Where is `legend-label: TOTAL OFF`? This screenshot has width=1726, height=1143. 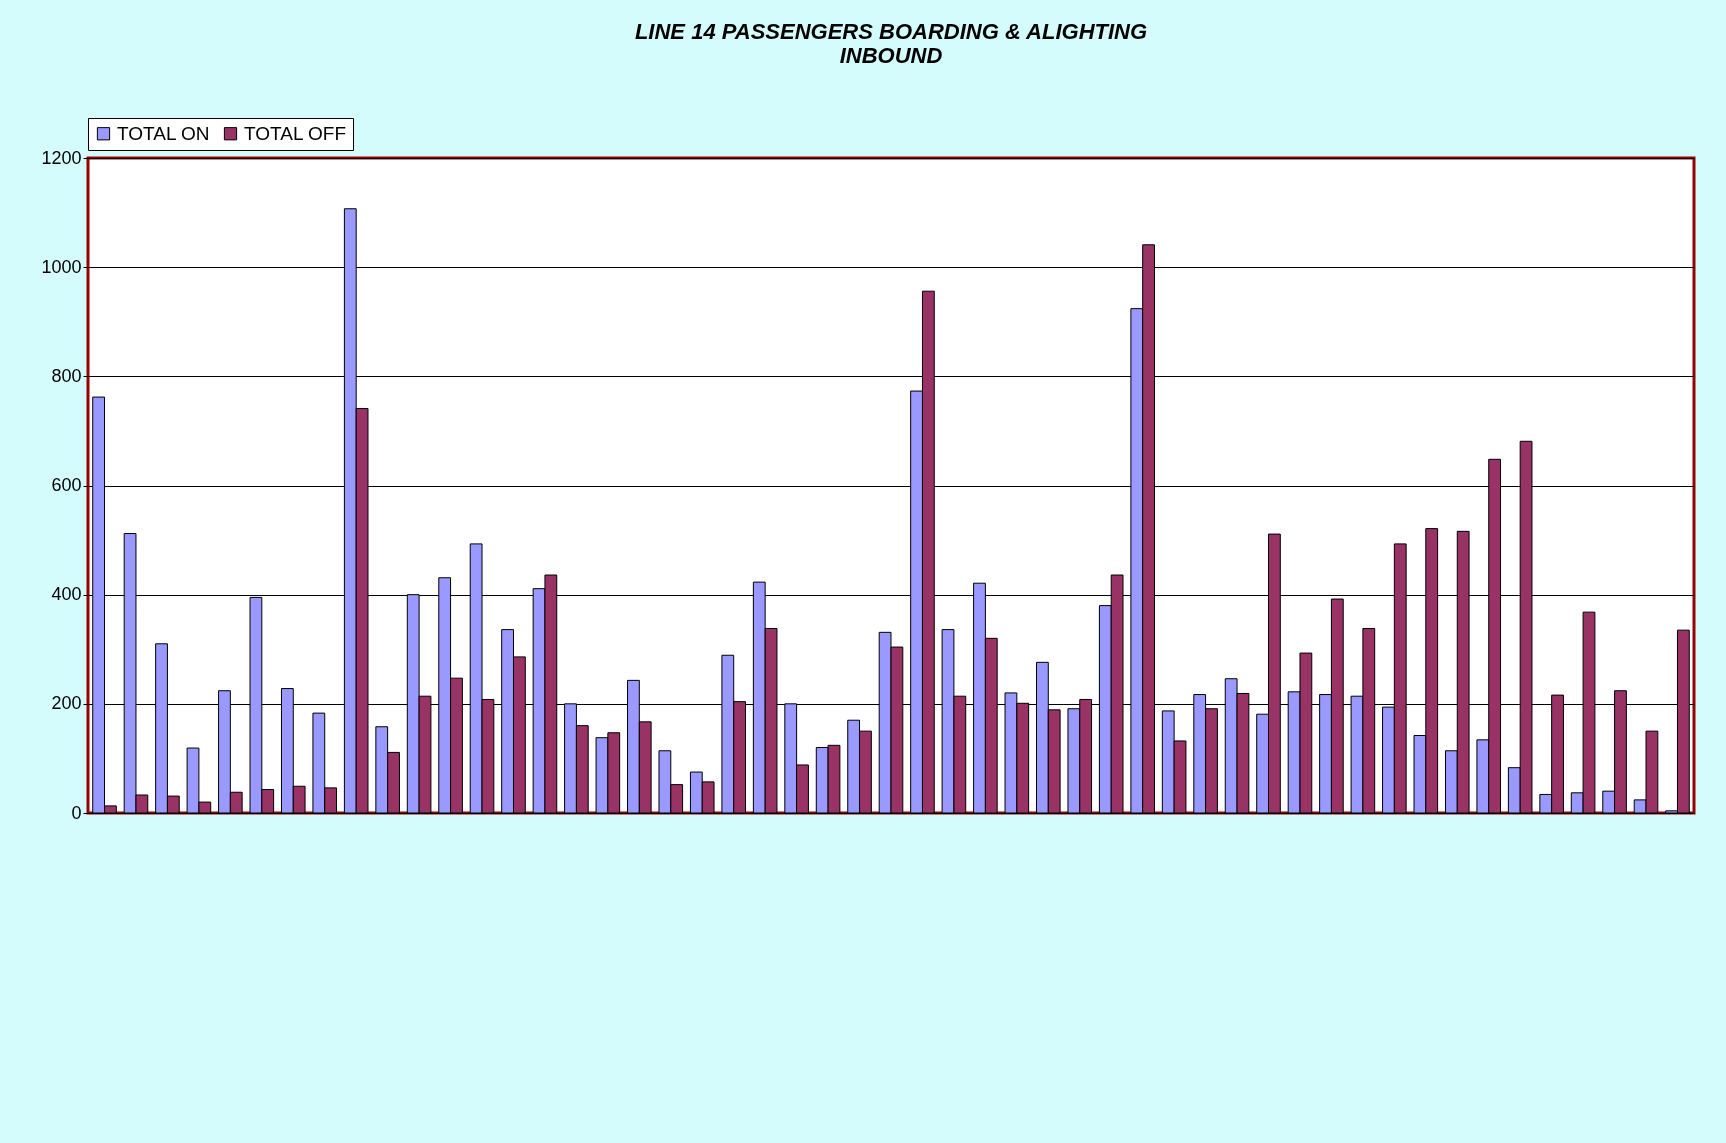
legend-label: TOTAL OFF is located at coordinates (295, 133).